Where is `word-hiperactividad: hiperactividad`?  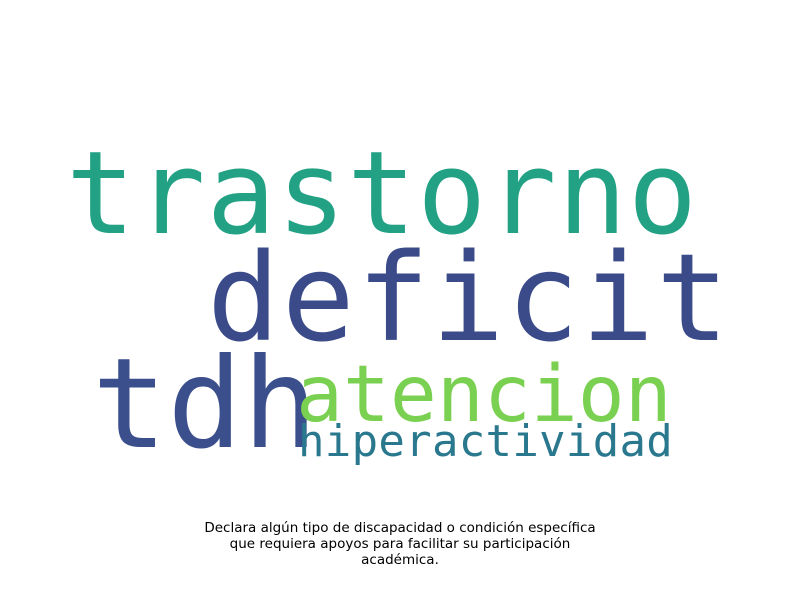
word-hiperactividad: hiperactividad is located at coordinates (486, 441).